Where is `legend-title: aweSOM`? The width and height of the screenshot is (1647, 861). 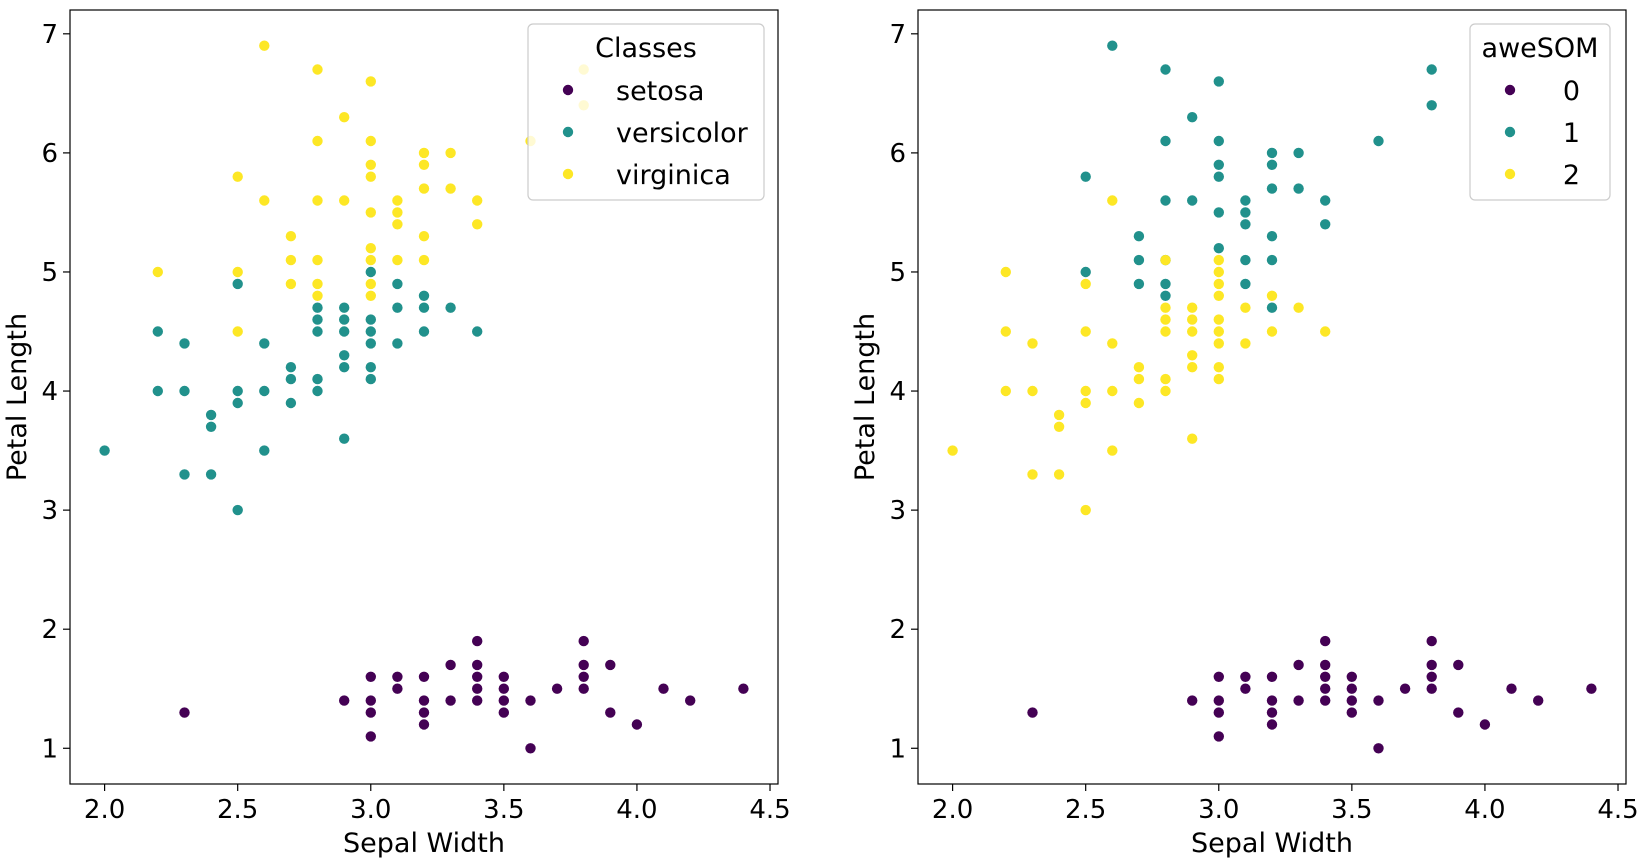
legend-title: aweSOM is located at coordinates (1540, 48).